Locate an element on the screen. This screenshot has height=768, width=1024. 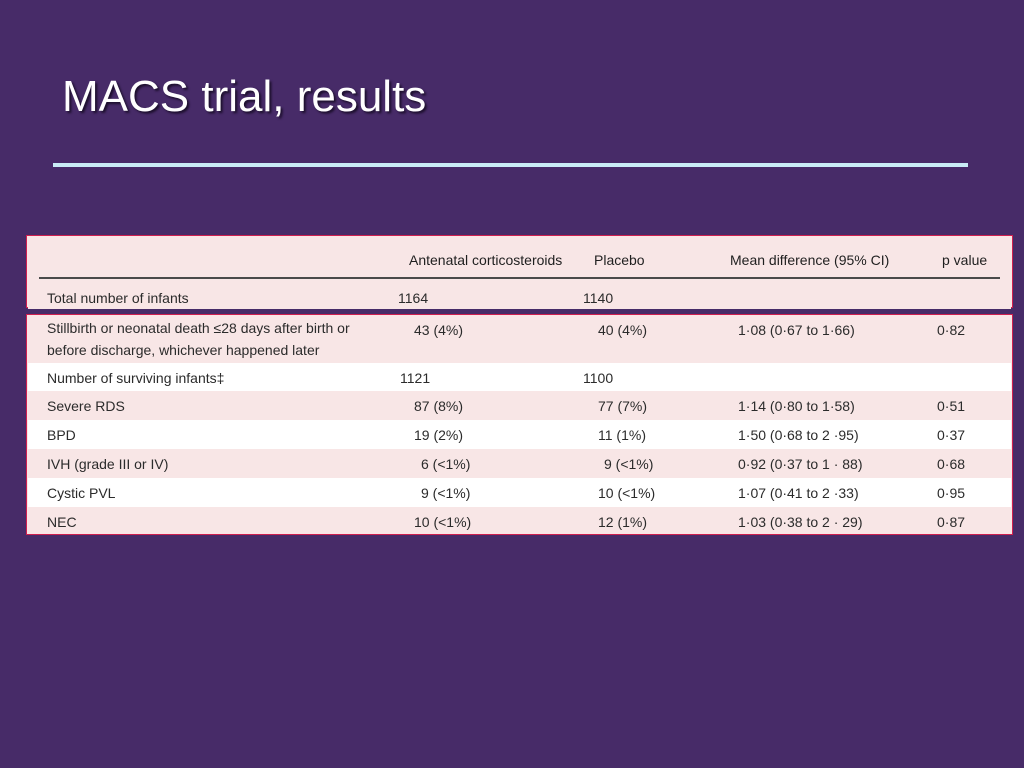
row-placebo: 11 (1%) is located at coordinates (622, 435).